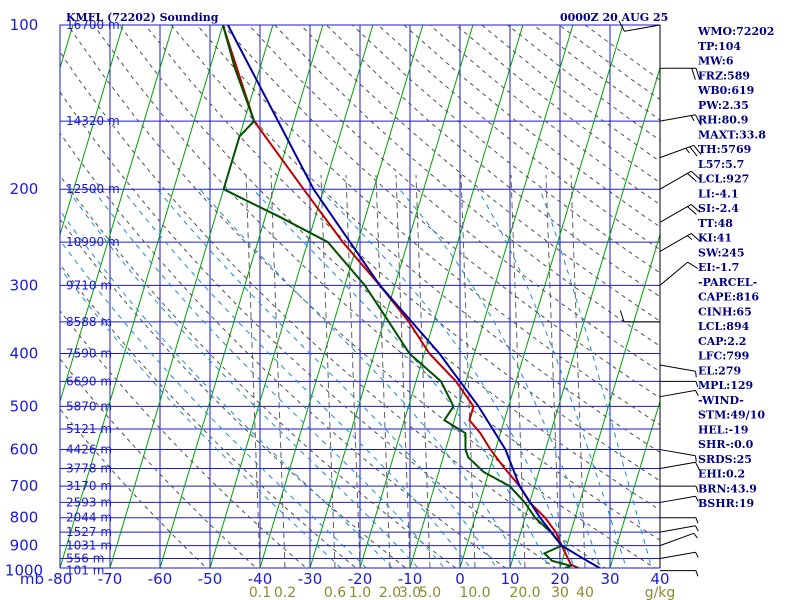 The width and height of the screenshot is (800, 600). I want to click on temperature-tick-label: -20, so click(360, 579).